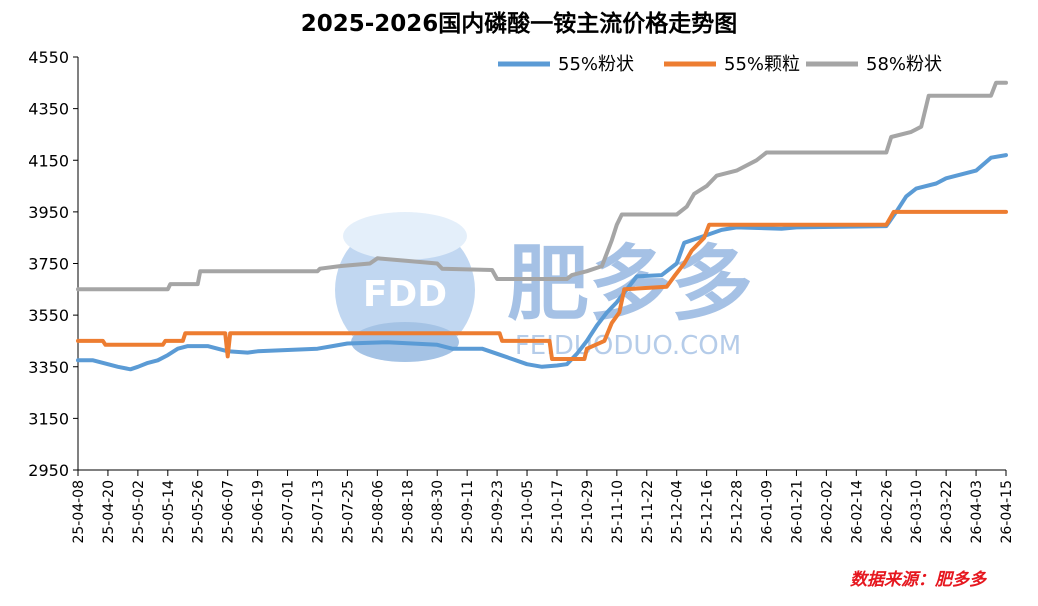  I want to click on x-tick-label: 26-01-21, so click(797, 512).